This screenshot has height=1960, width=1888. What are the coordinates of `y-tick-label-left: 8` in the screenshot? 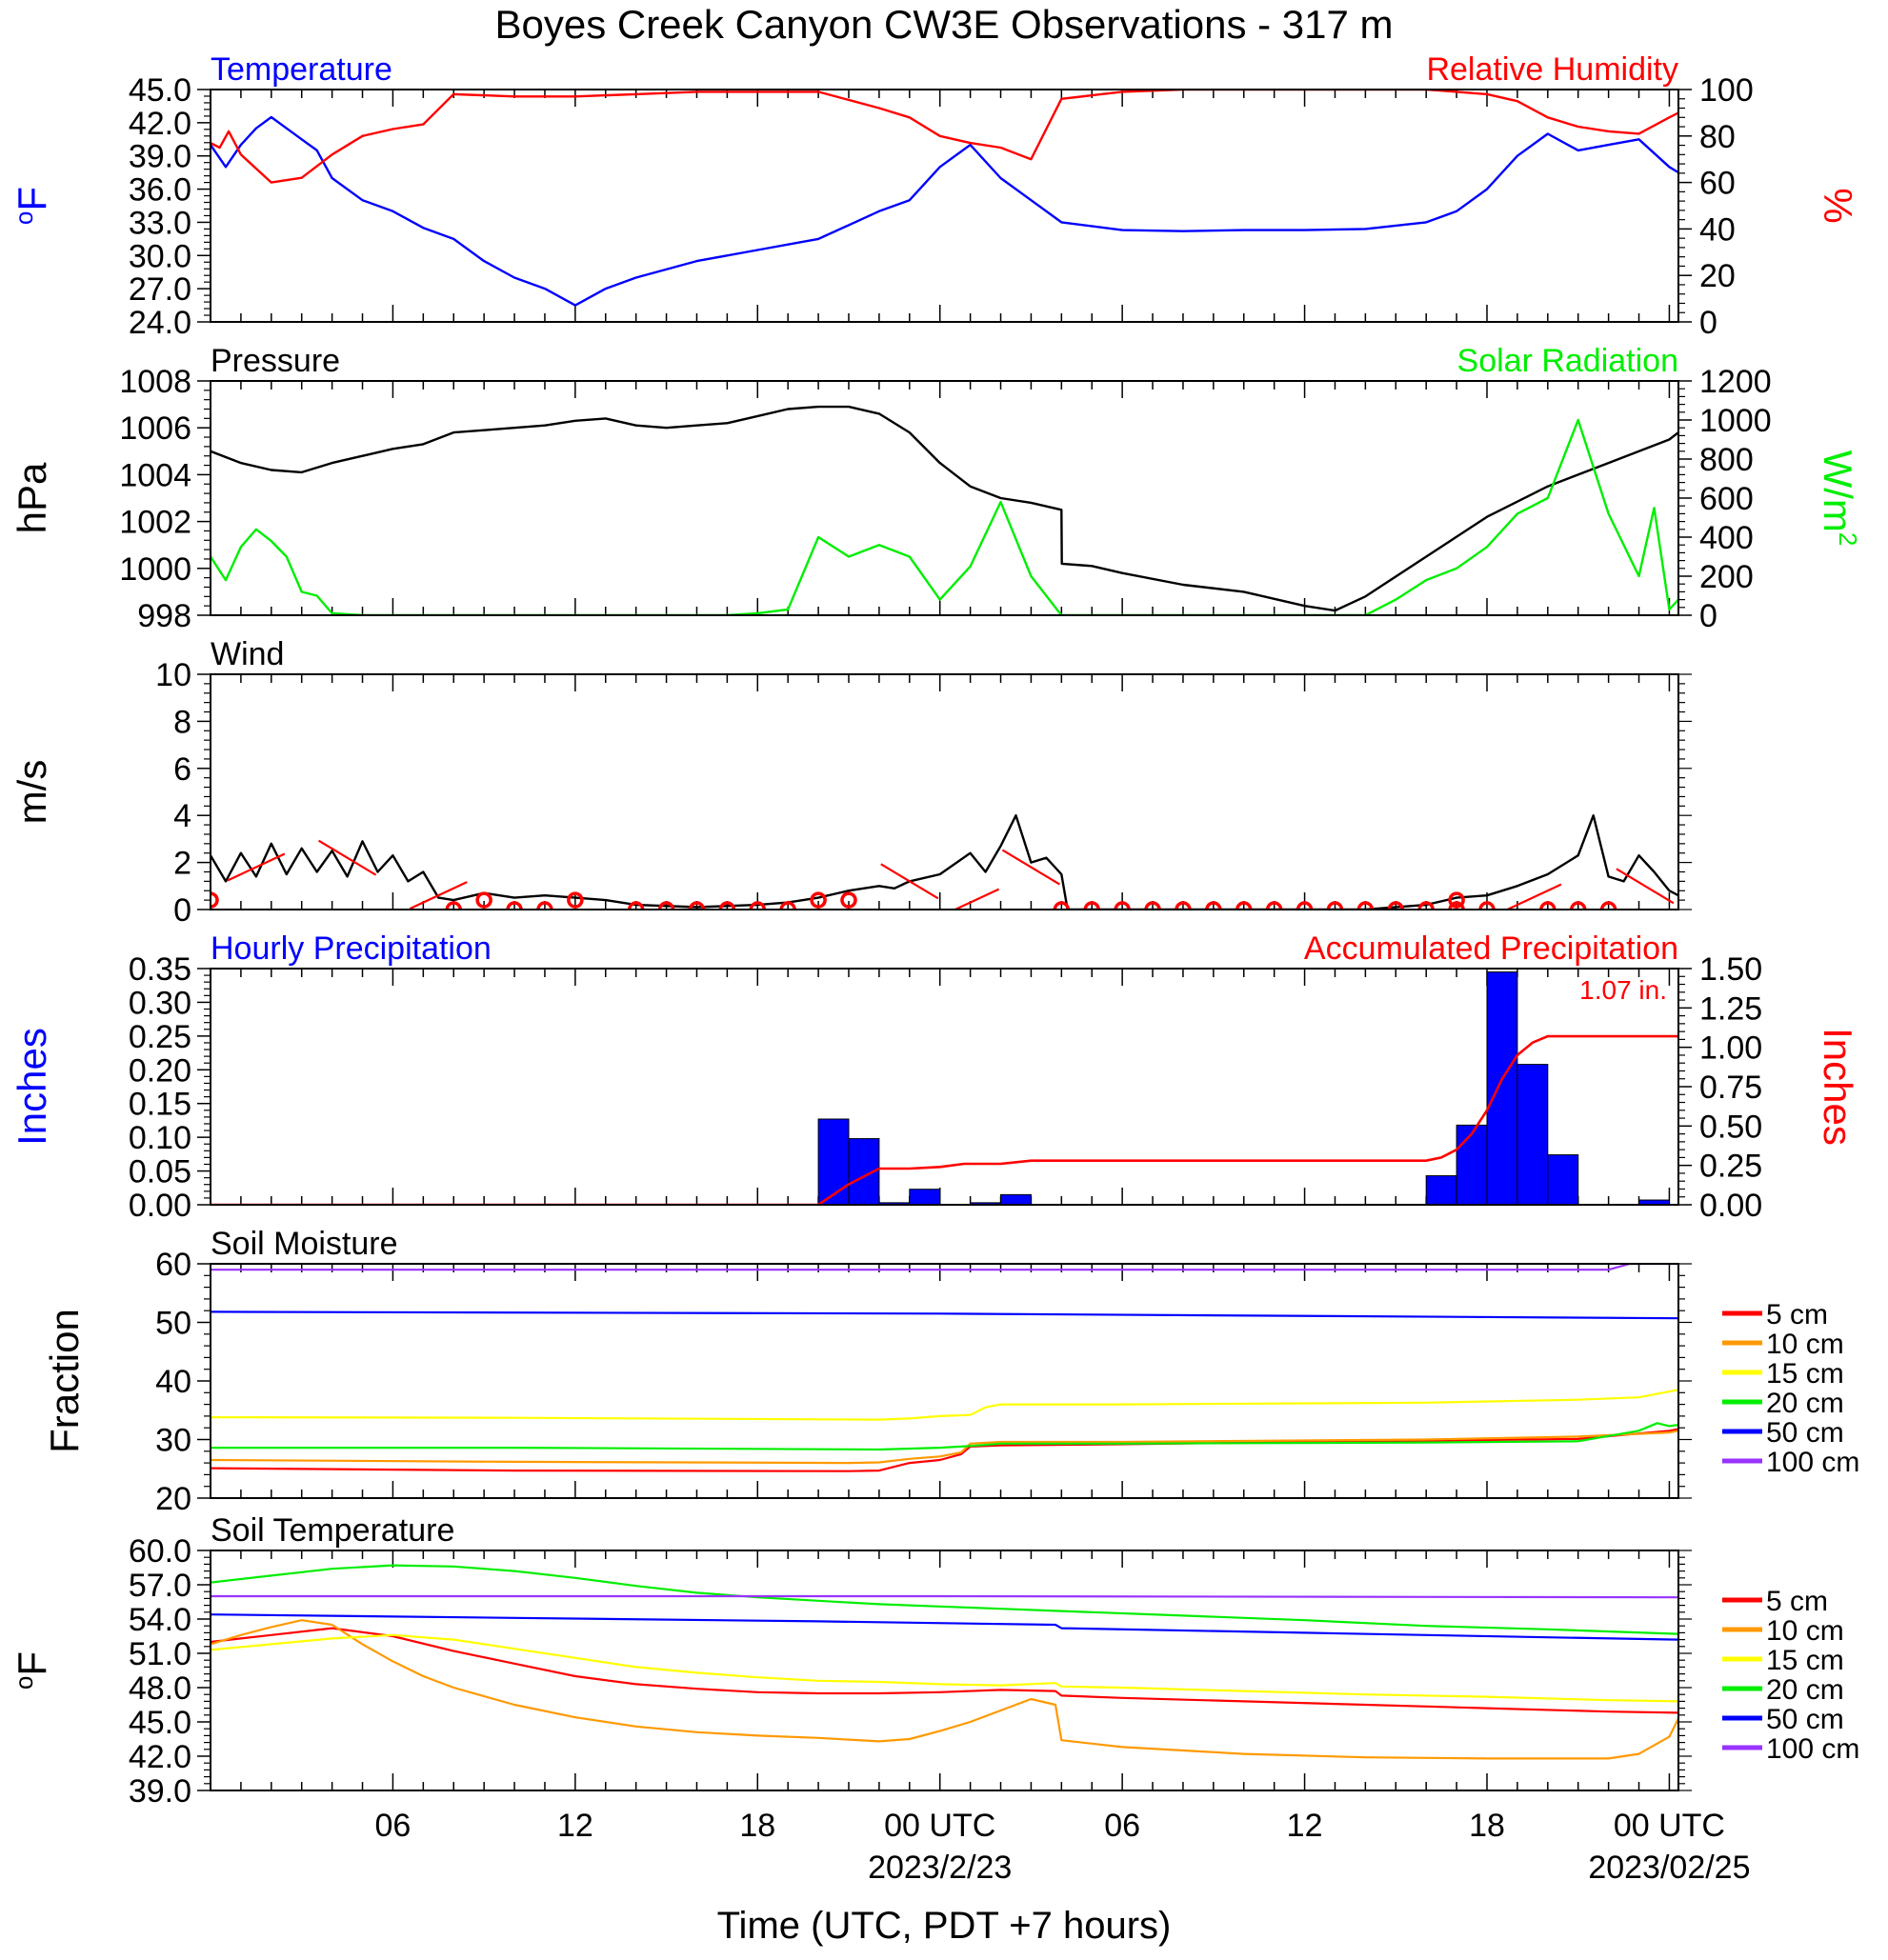 It's located at (182, 722).